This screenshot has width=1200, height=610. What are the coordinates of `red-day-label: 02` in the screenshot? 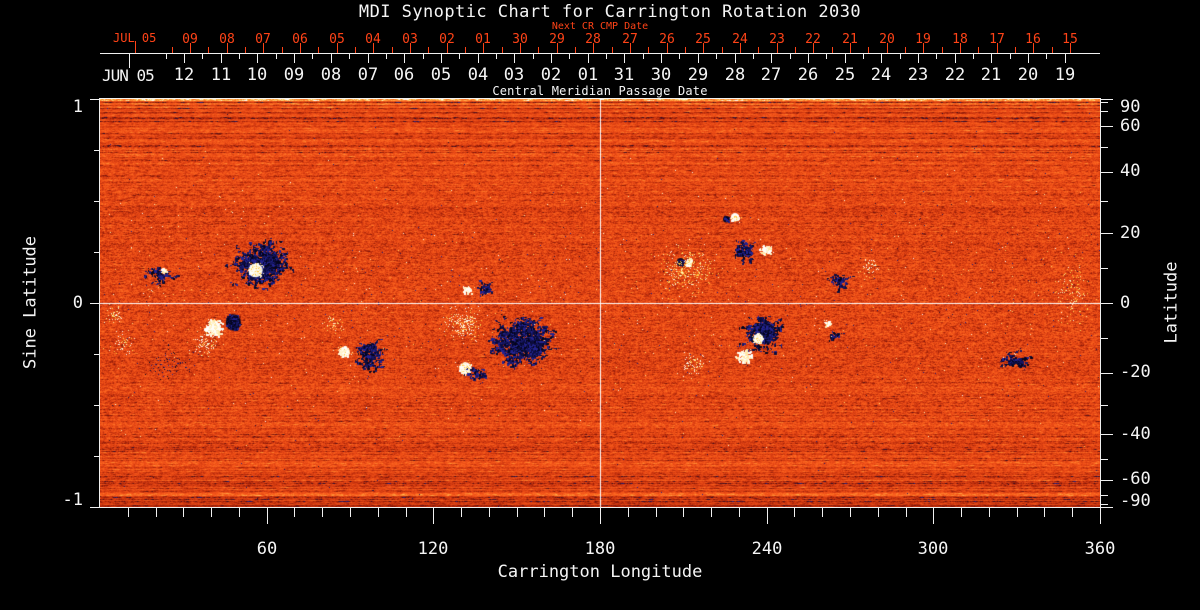 It's located at (447, 39).